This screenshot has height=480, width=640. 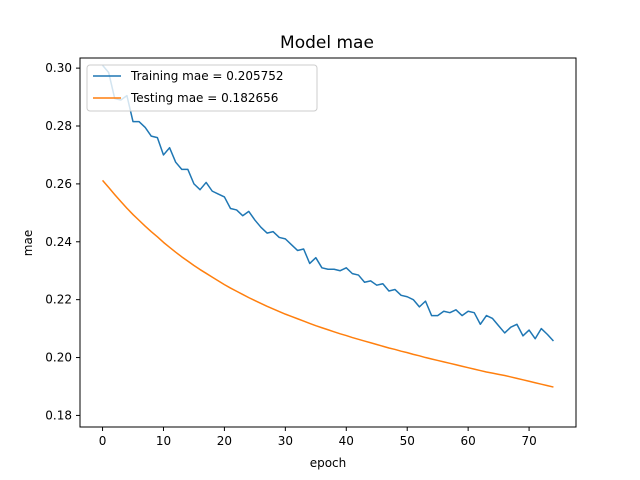 What do you see at coordinates (285, 441) in the screenshot?
I see `x-tick-label: 30` at bounding box center [285, 441].